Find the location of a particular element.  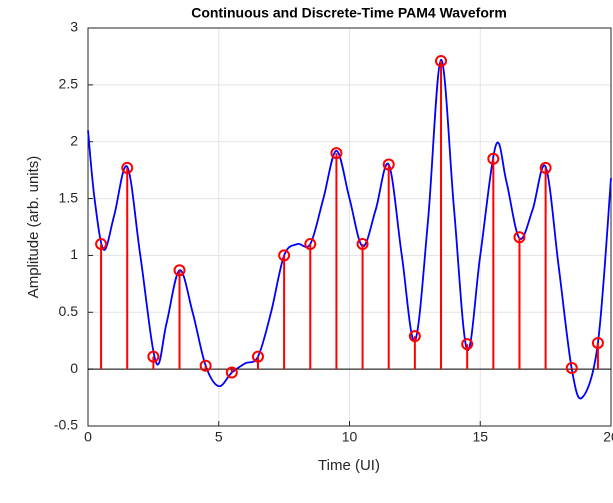

y-tick-label: 0.5 is located at coordinates (69, 311).